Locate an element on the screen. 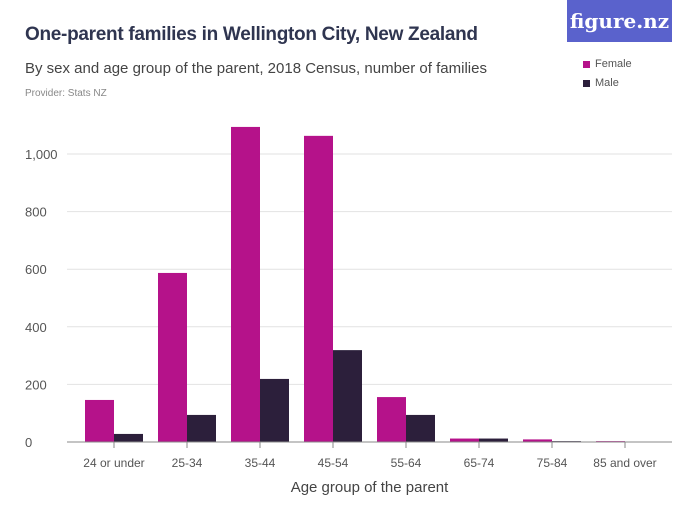 Image resolution: width=700 pixels, height=525 pixels. y-tick-label: 600 is located at coordinates (36, 269).